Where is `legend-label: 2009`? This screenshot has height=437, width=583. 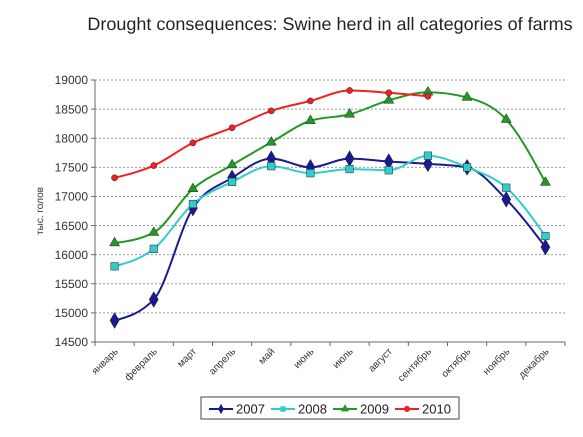 legend-label: 2009 is located at coordinates (374, 409).